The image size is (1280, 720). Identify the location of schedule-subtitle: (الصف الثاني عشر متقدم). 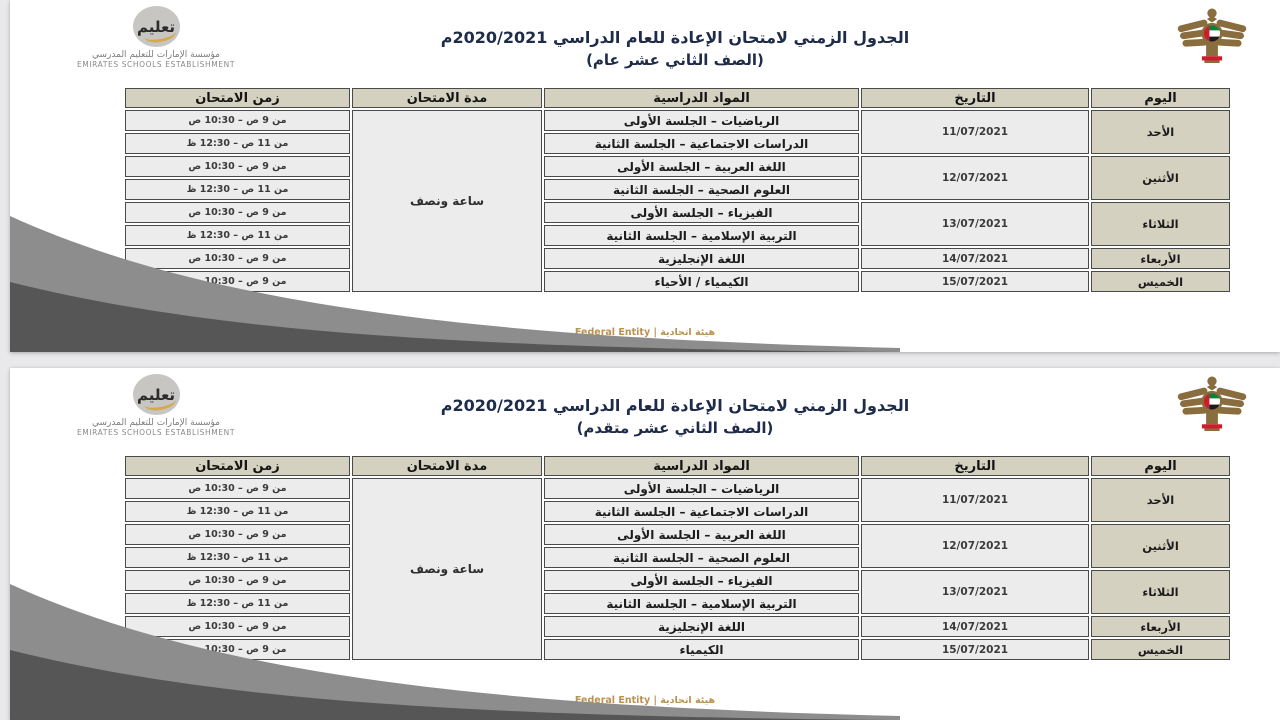
(675, 428).